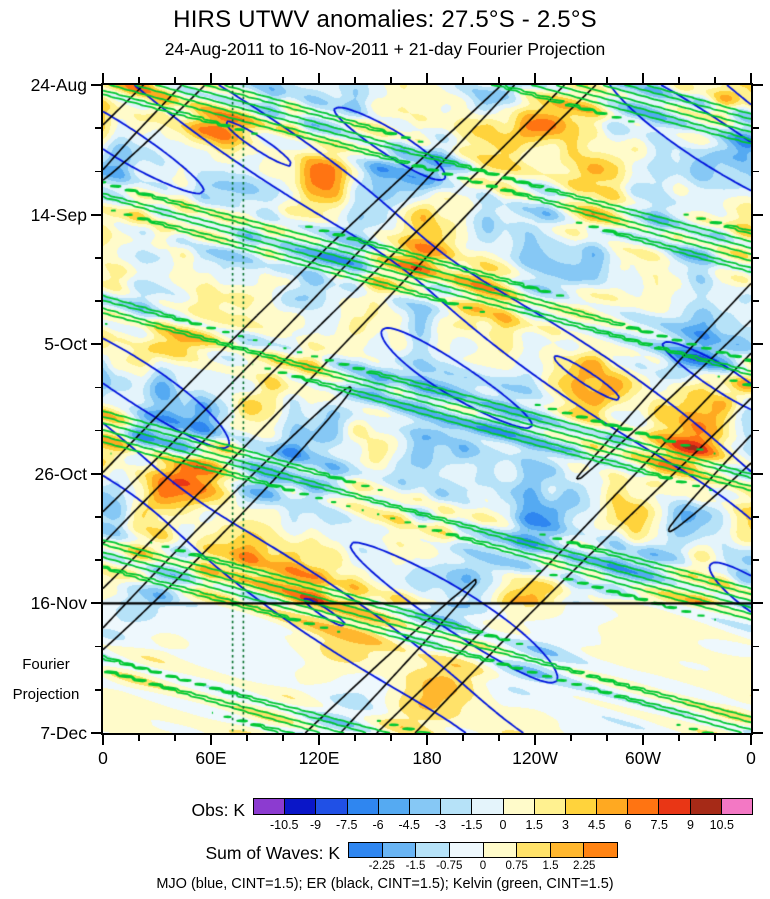 The image size is (770, 899). I want to click on x-tick-label: 120W, so click(535, 758).